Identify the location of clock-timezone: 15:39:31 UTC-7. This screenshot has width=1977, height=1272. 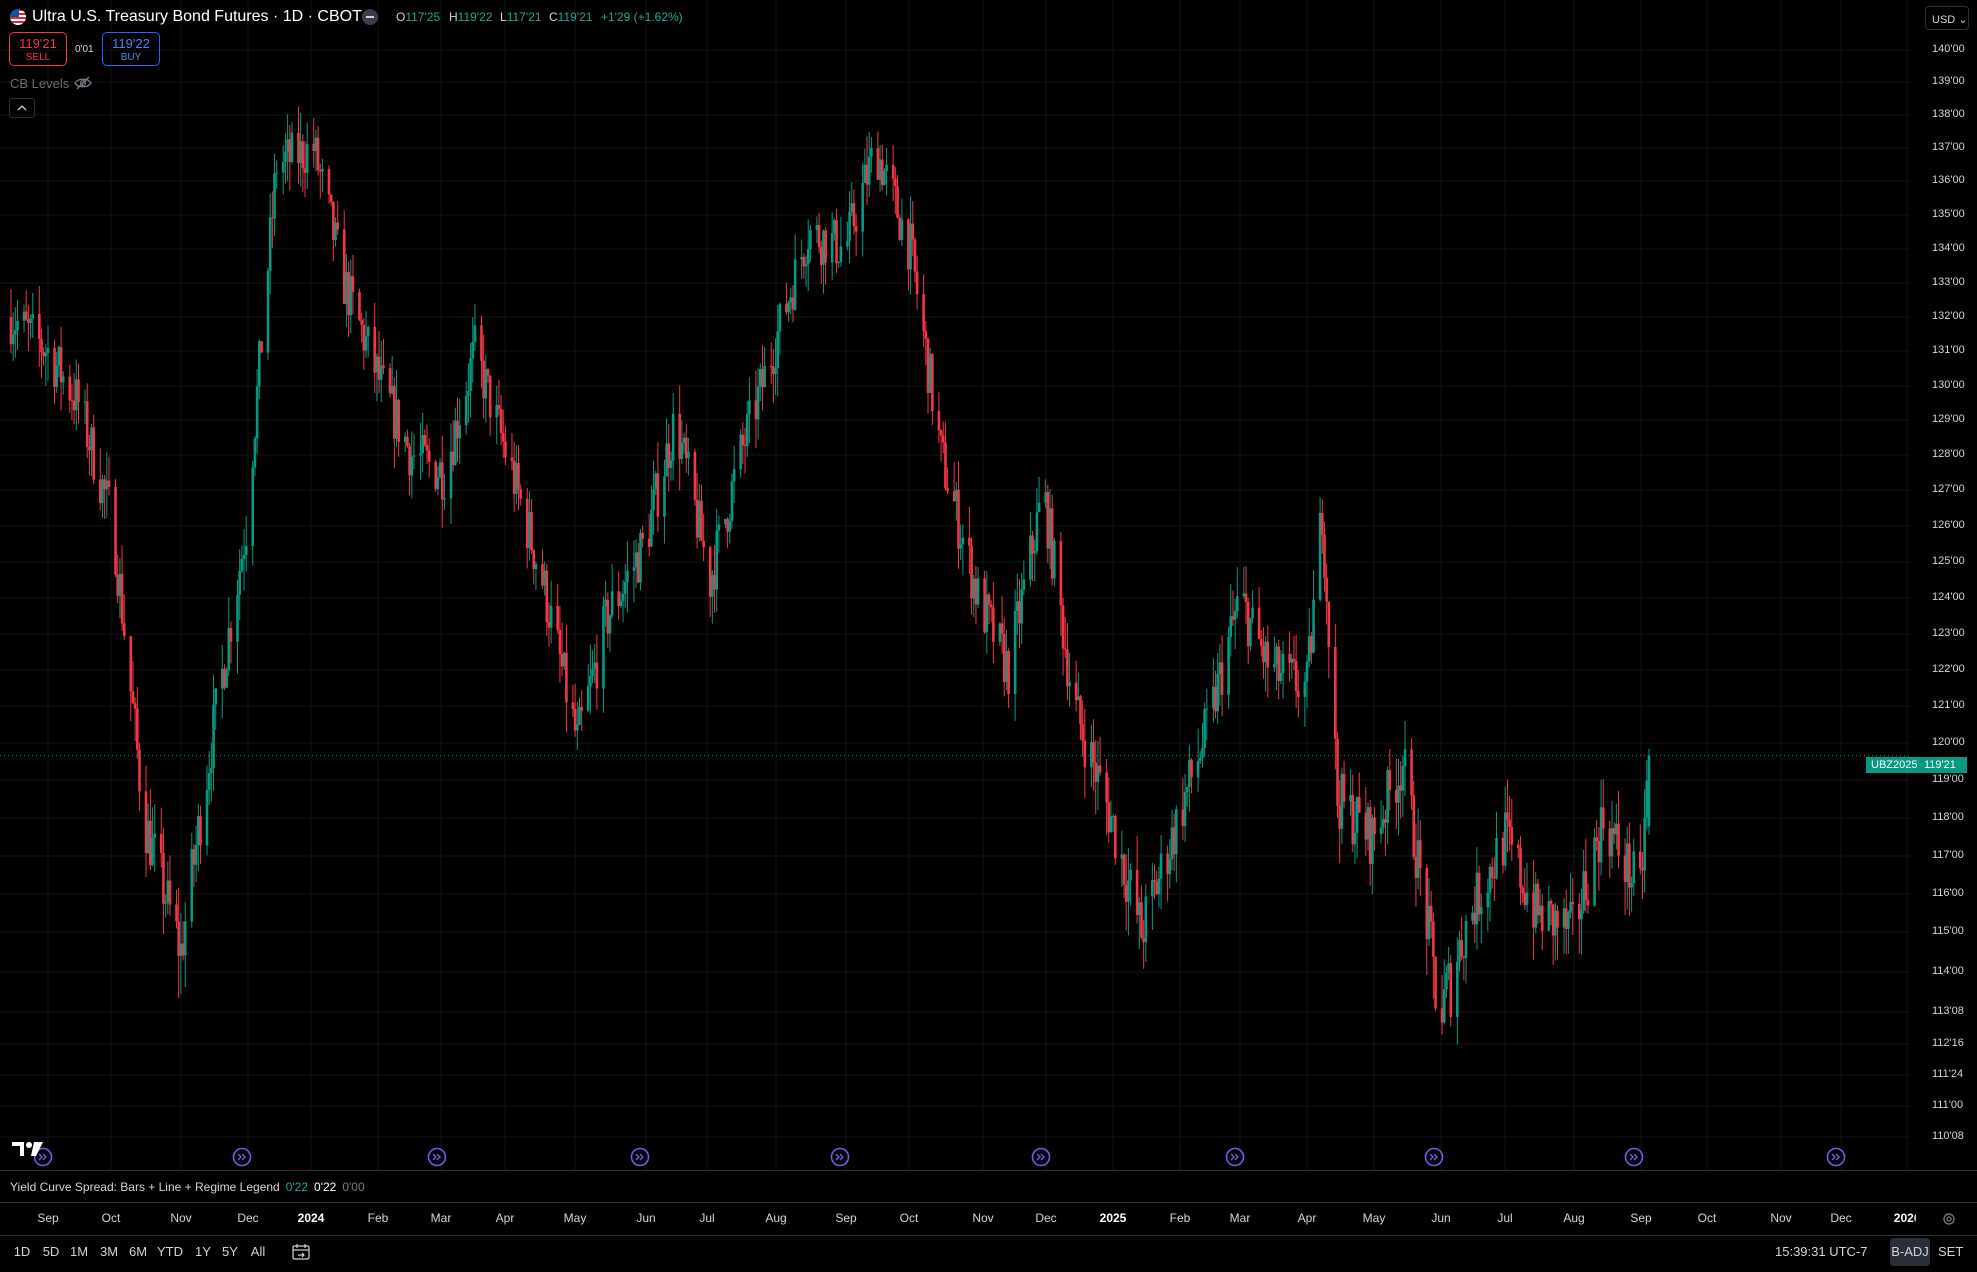
(1821, 1251).